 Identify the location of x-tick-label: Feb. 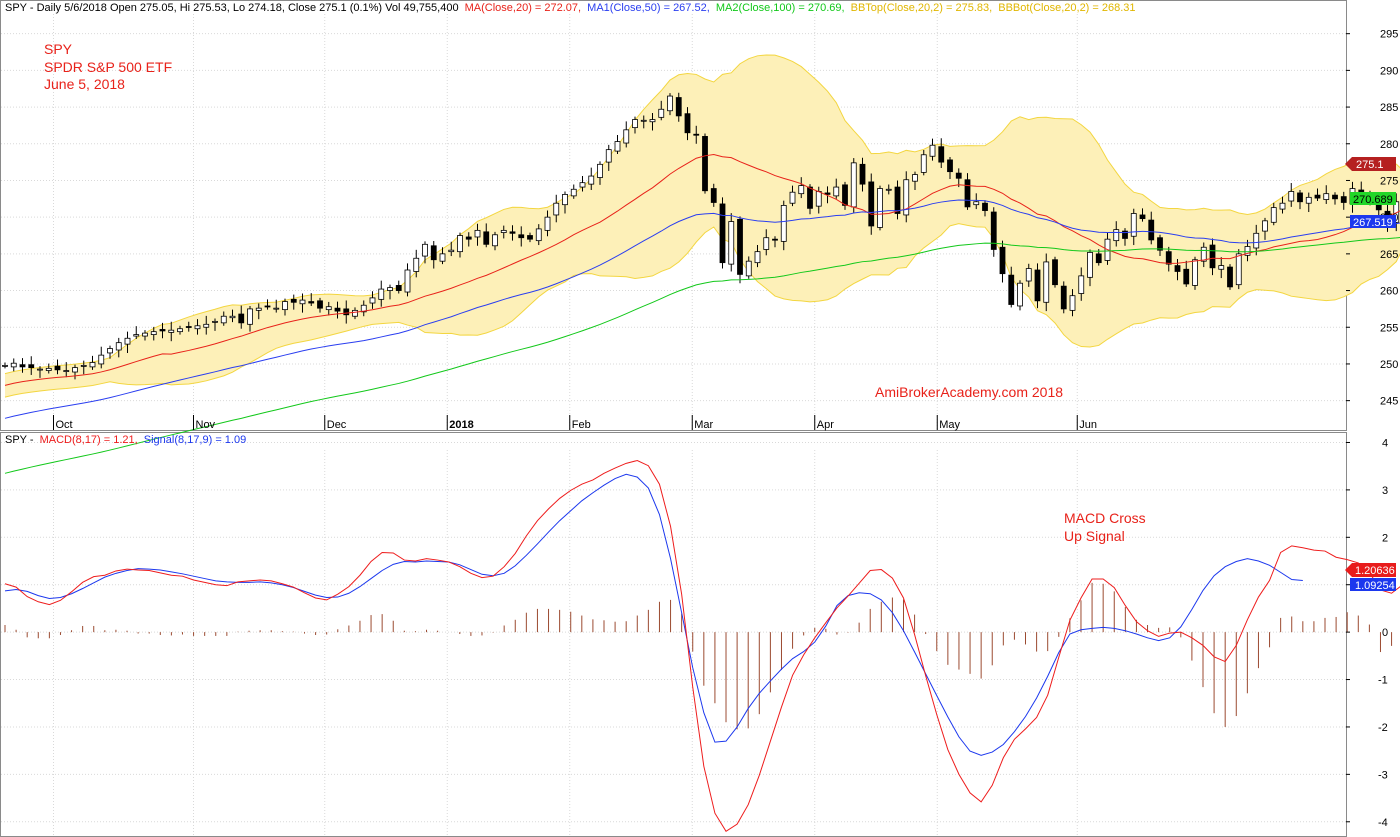
(581, 425).